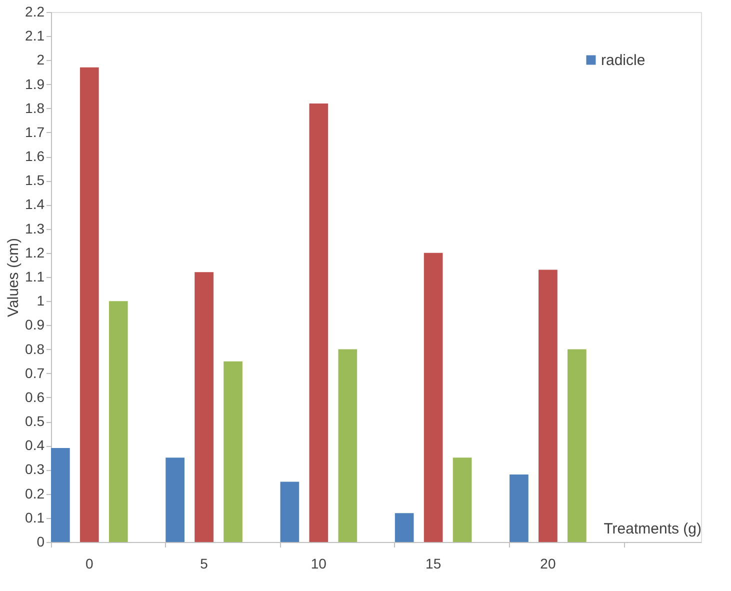 The width and height of the screenshot is (731, 591). Describe the element at coordinates (35, 180) in the screenshot. I see `y-tick-label: 1.5` at that location.